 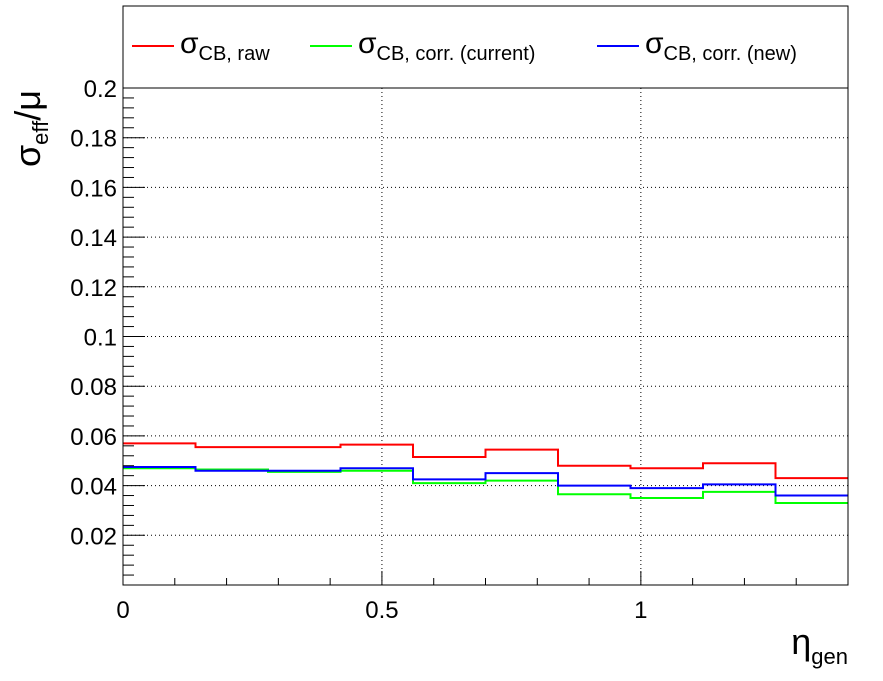 I want to click on x-axis-title-sub: gen, so click(x=829, y=656).